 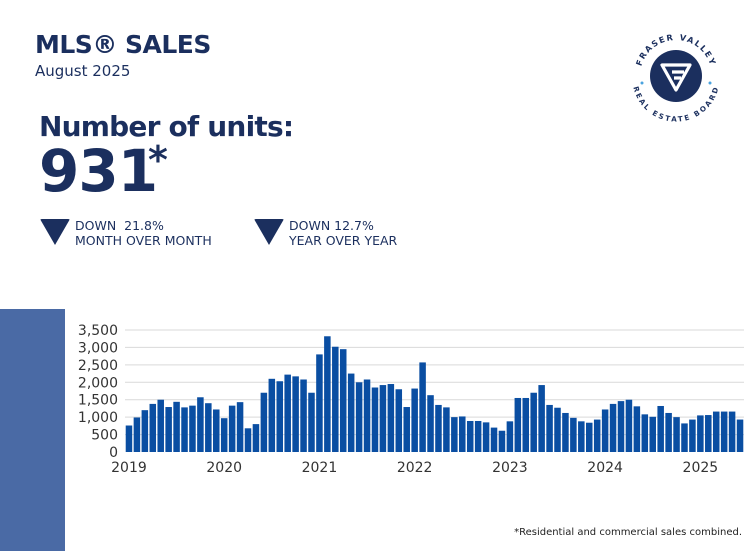 What do you see at coordinates (710, 83) in the screenshot?
I see `logo-dot-right` at bounding box center [710, 83].